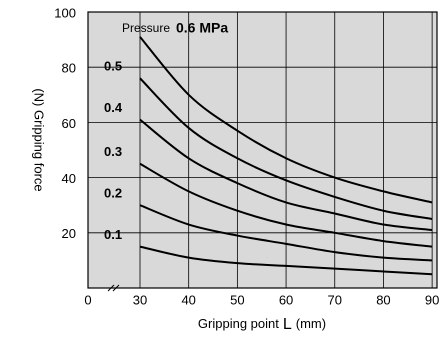 This screenshot has width=442, height=337. Describe the element at coordinates (286, 299) in the screenshot. I see `x-tick-label: 60` at that location.